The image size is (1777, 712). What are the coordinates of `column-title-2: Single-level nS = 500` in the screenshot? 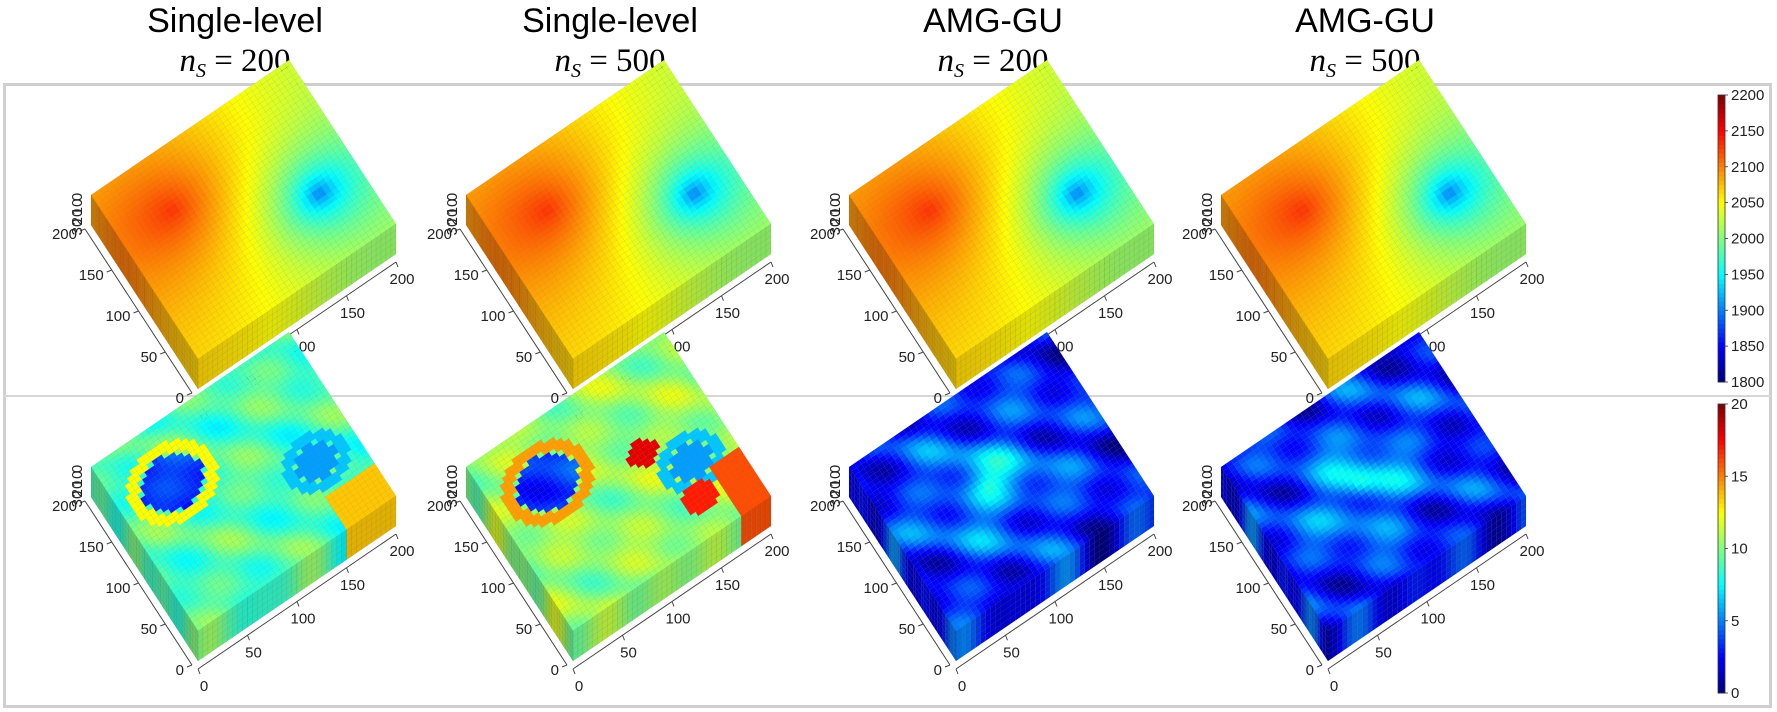 It's located at (610, 45).